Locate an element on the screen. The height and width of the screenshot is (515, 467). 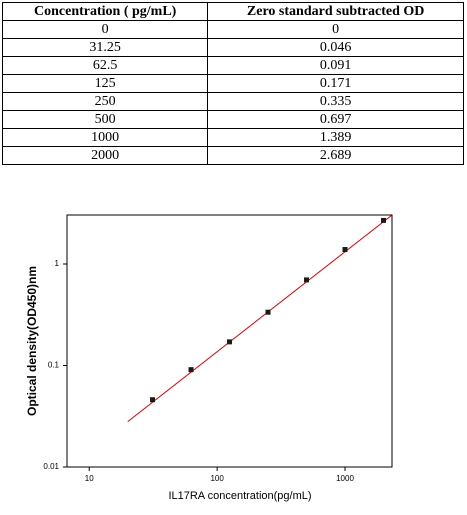
x-axis-label: IL17RA concentration(pg/mL) is located at coordinates (239, 496).